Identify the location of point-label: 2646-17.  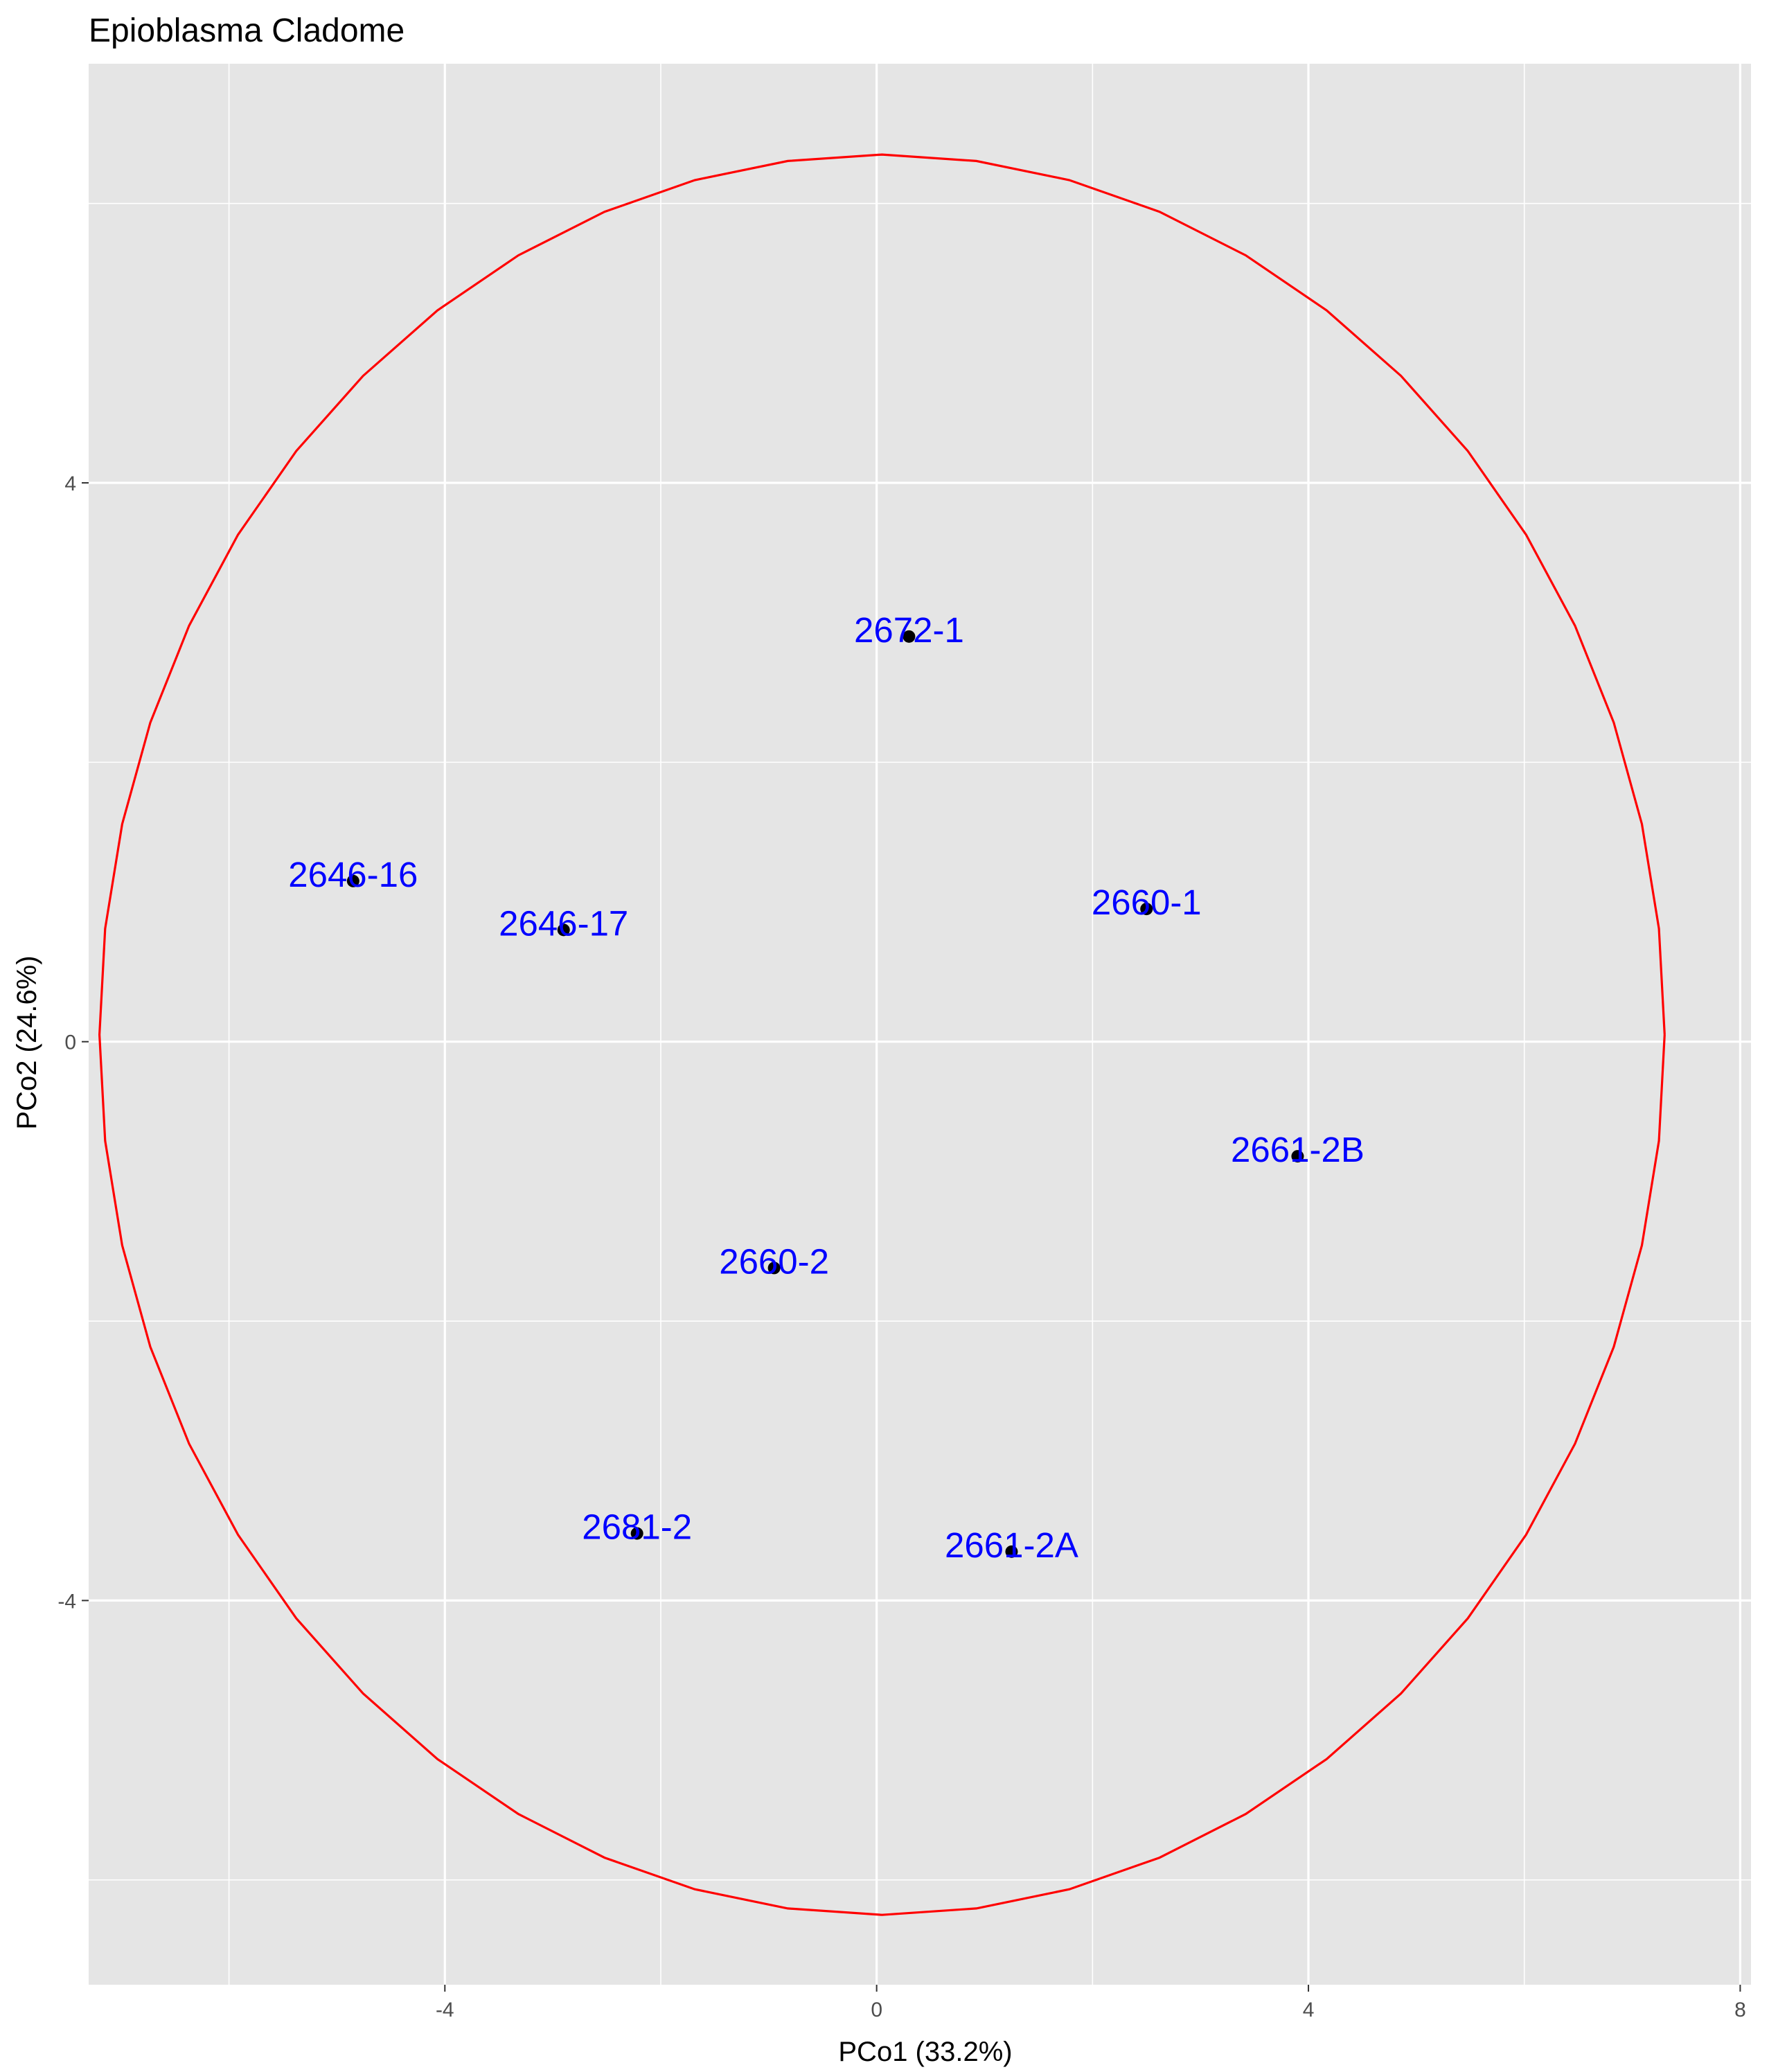
(563, 923).